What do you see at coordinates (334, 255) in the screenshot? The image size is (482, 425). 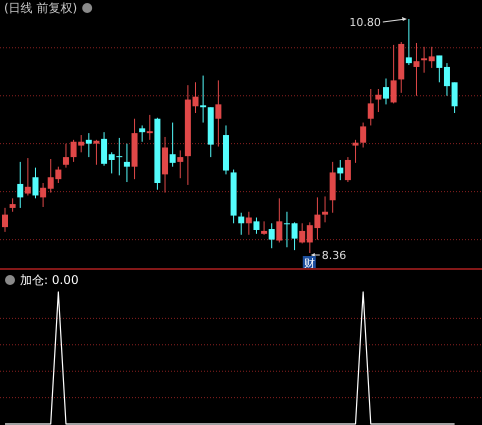 I see `annotation: 8.36` at bounding box center [334, 255].